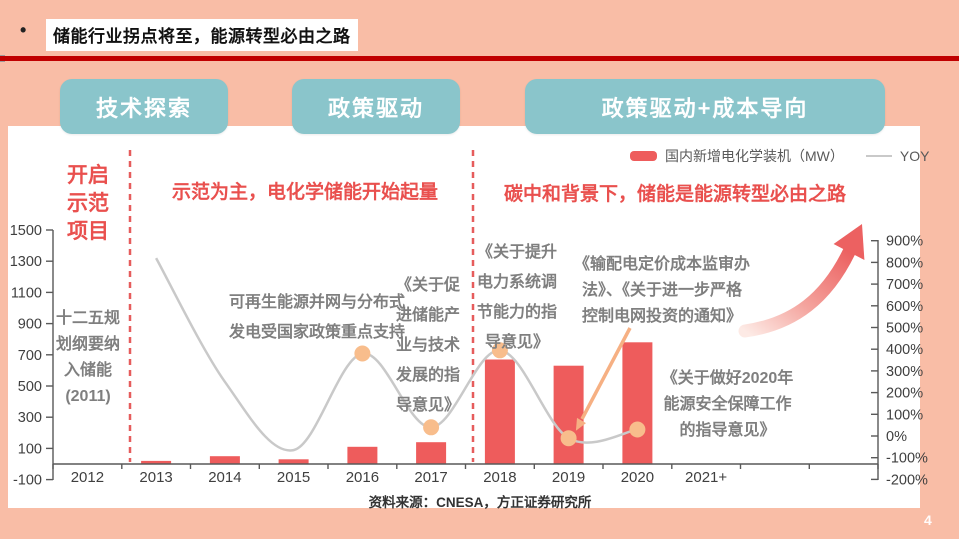 This screenshot has height=539, width=959. What do you see at coordinates (30, 387) in the screenshot?
I see `left-axis-tick-label: 500` at bounding box center [30, 387].